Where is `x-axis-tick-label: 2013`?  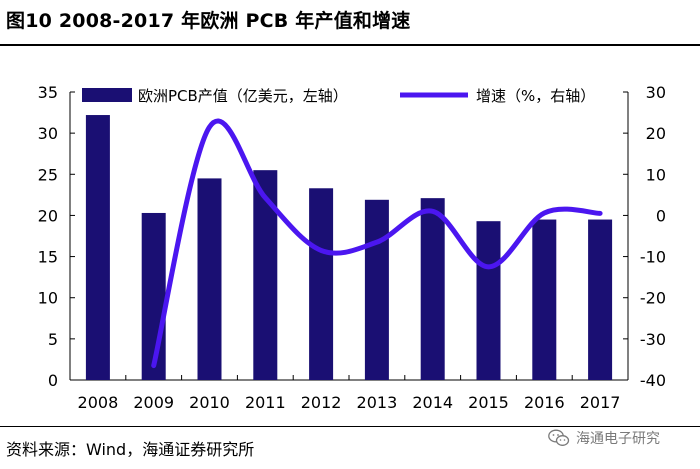 x-axis-tick-label: 2013 is located at coordinates (377, 402).